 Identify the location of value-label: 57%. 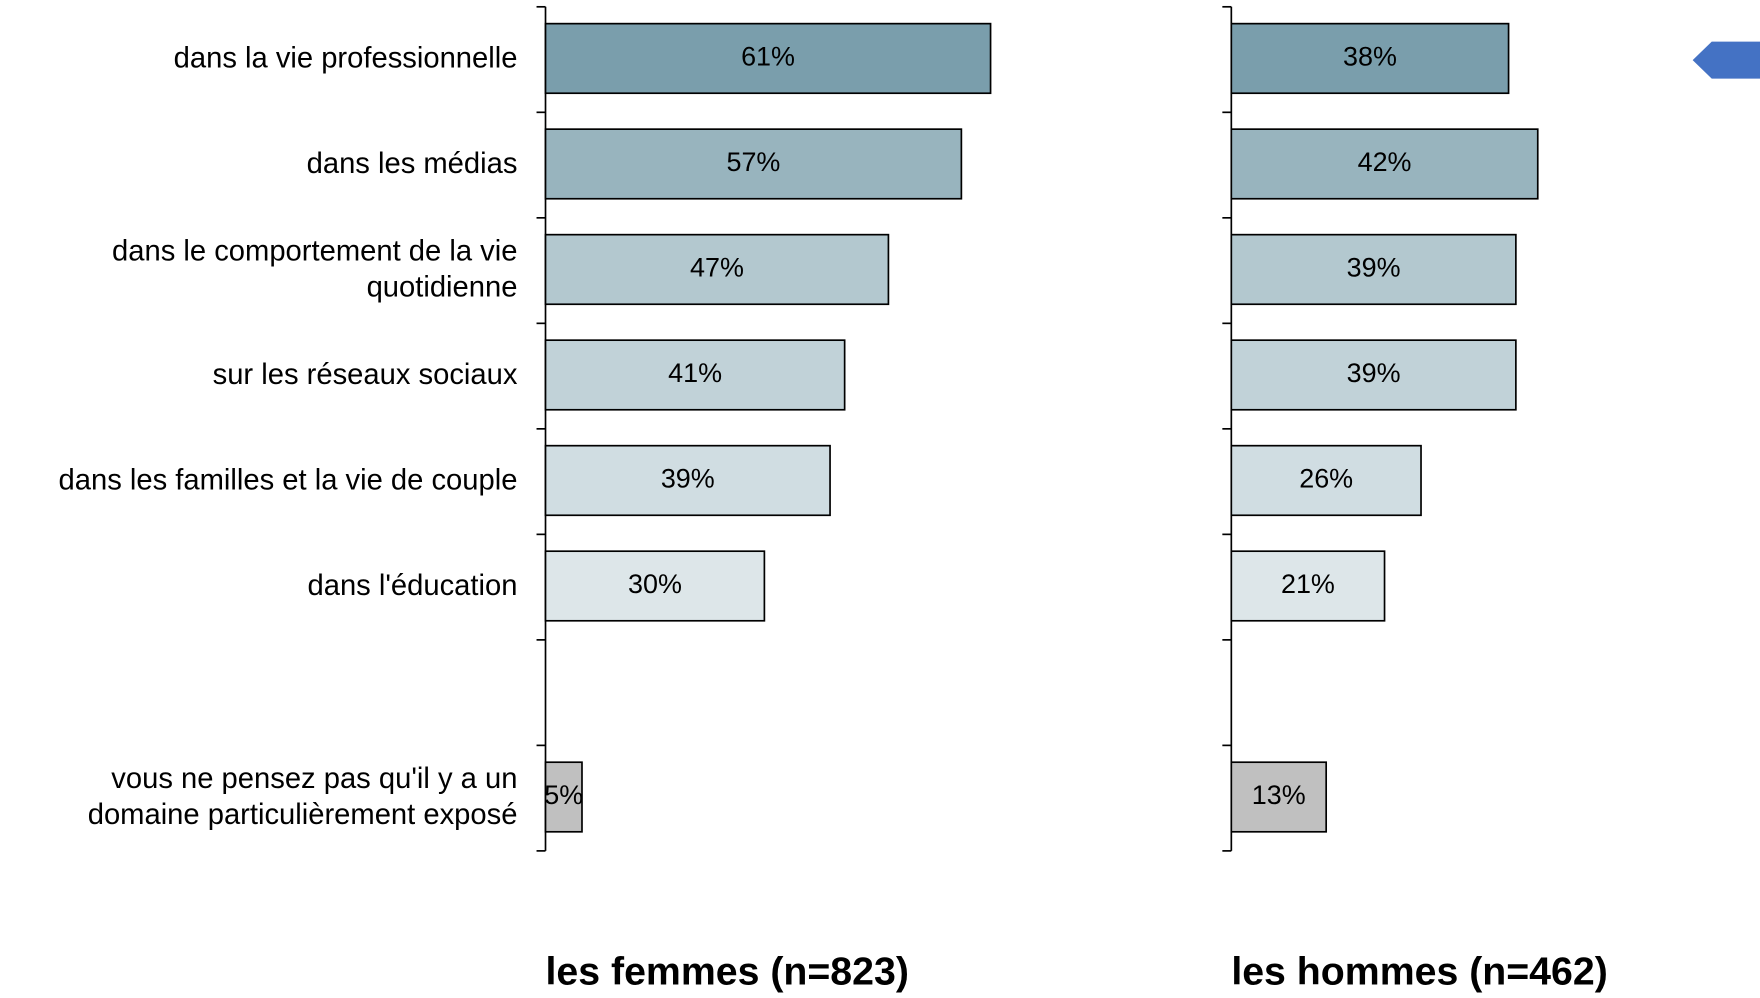
(753, 162).